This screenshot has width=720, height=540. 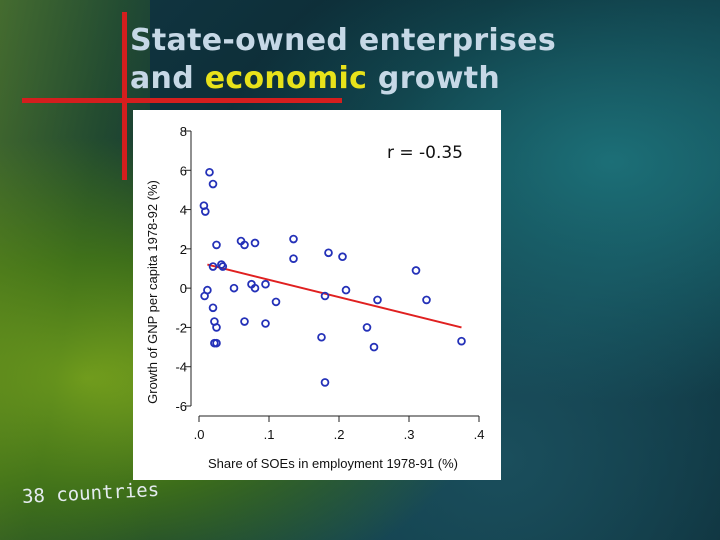 I want to click on title-line-2-prefix: and, so click(x=167, y=78).